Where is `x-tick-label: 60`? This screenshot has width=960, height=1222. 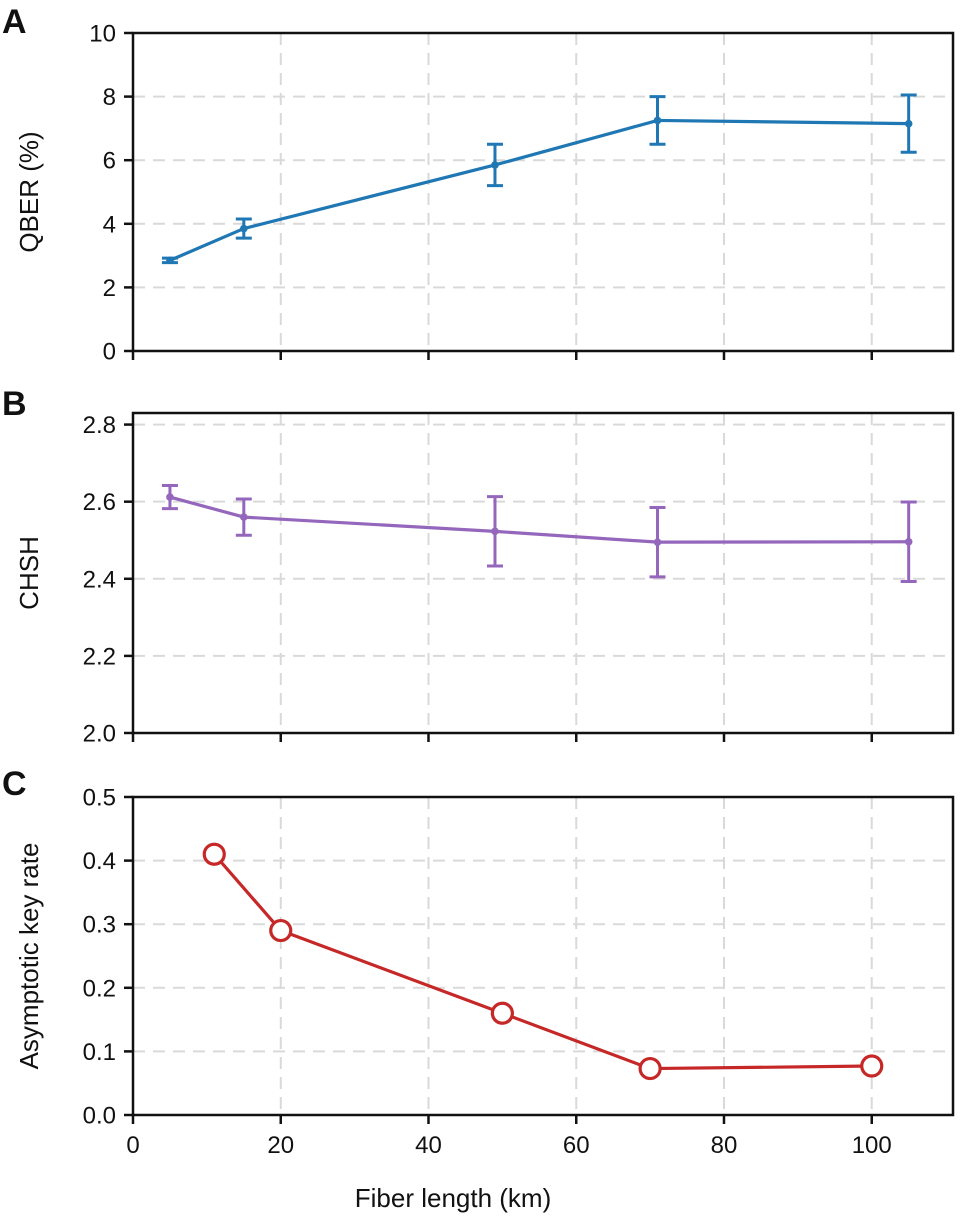
x-tick-label: 60 is located at coordinates (576, 1145).